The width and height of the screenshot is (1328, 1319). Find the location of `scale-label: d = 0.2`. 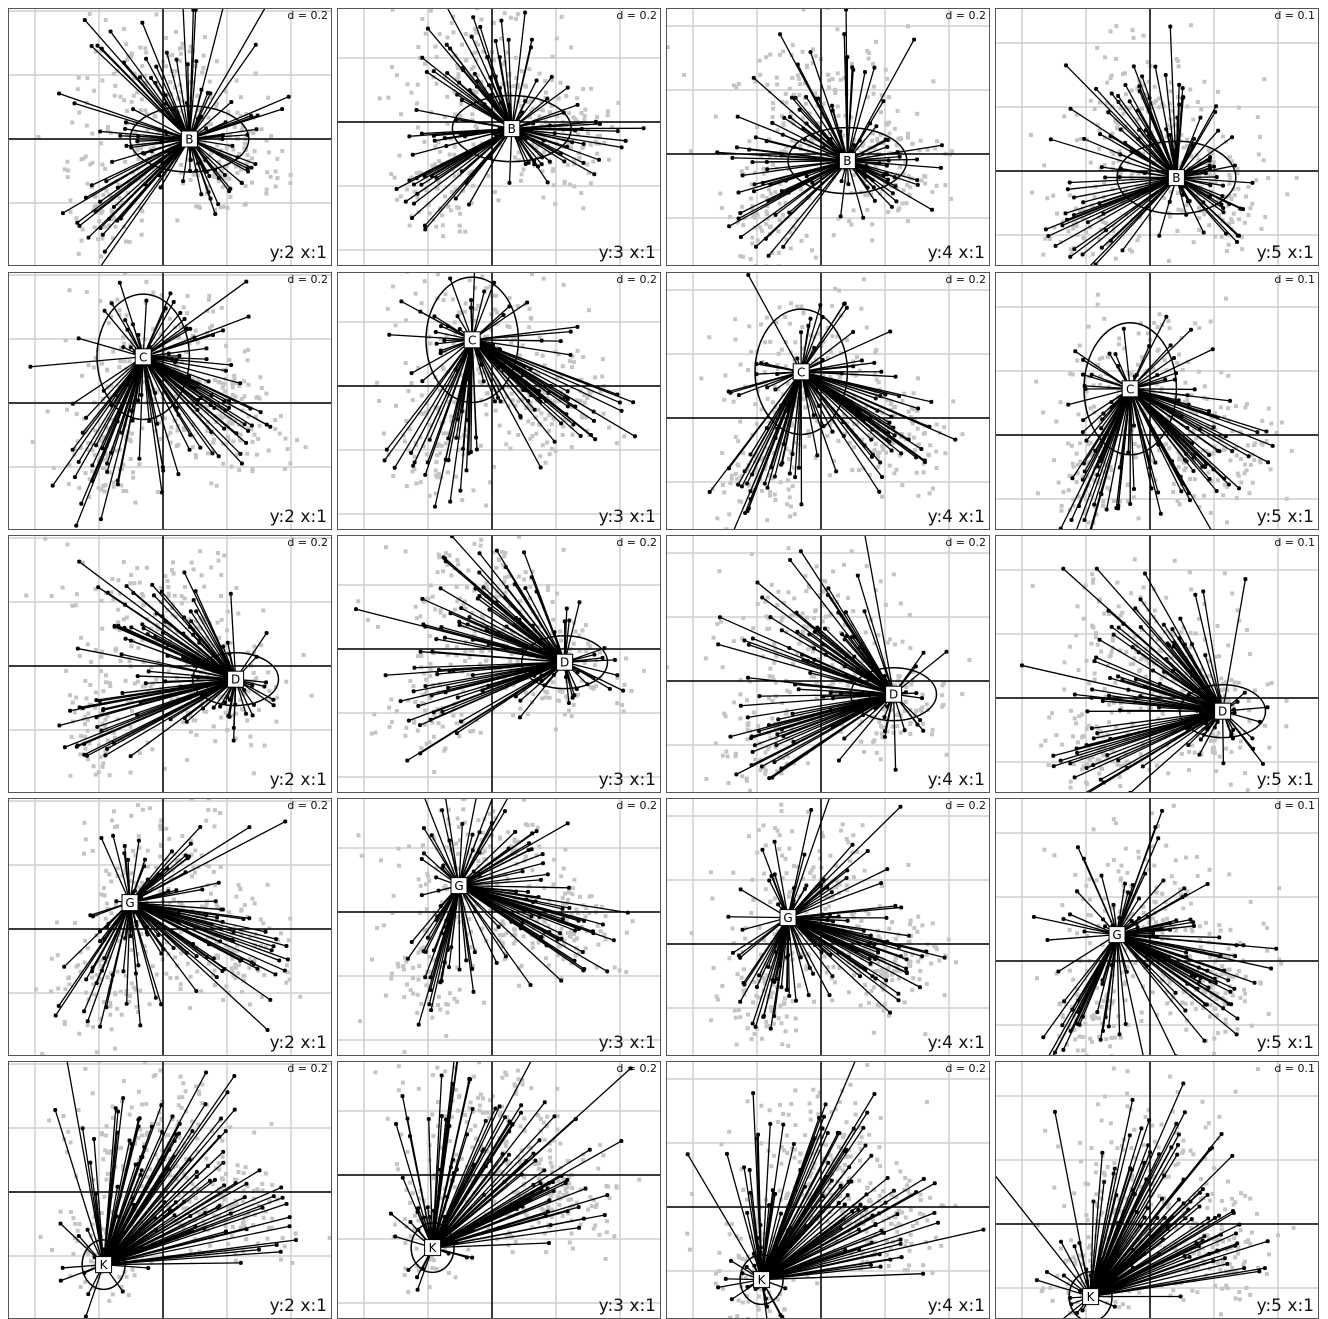

scale-label: d = 0.2 is located at coordinates (636, 16).